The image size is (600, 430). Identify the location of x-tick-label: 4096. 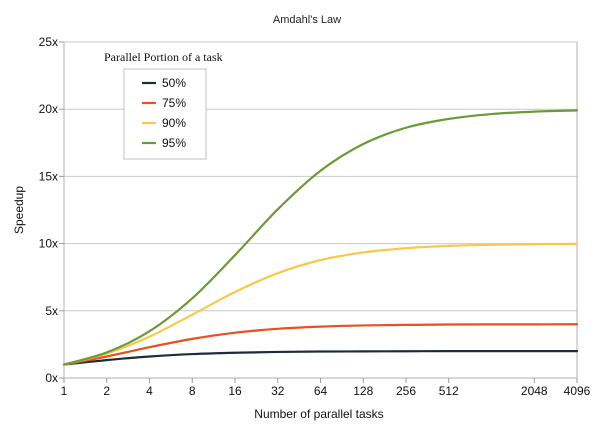
(577, 391).